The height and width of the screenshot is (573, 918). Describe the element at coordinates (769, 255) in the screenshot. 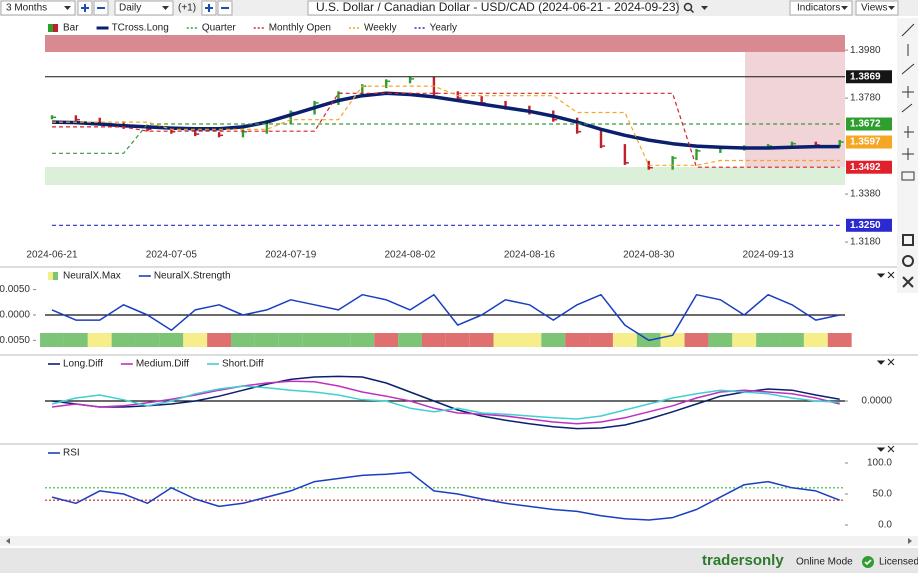

I see `x-tick-label: 2024-09-13` at that location.